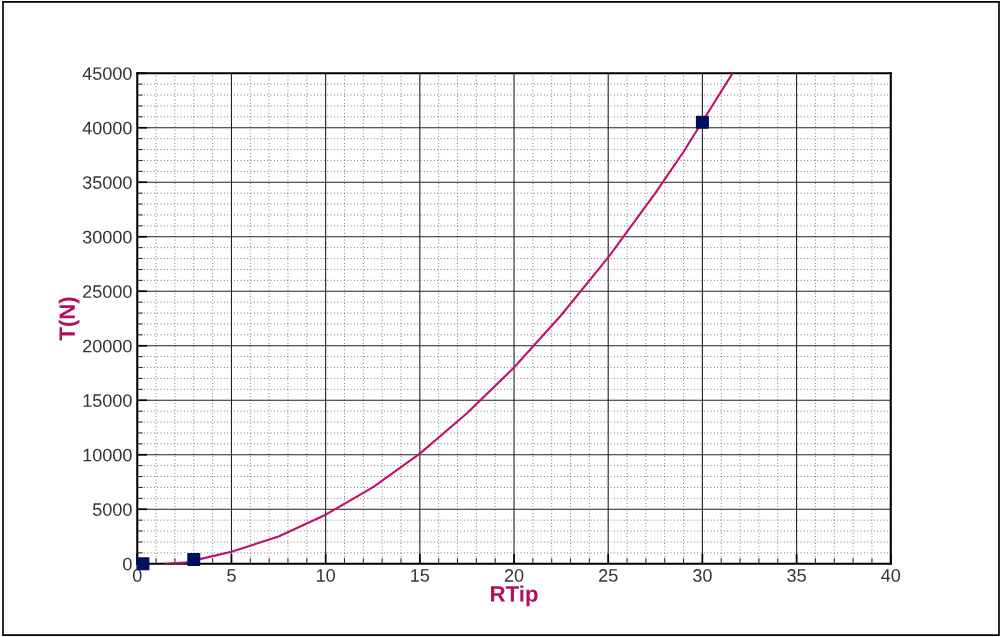 The image size is (1002, 637). What do you see at coordinates (514, 575) in the screenshot?
I see `x-tick-label: 20` at bounding box center [514, 575].